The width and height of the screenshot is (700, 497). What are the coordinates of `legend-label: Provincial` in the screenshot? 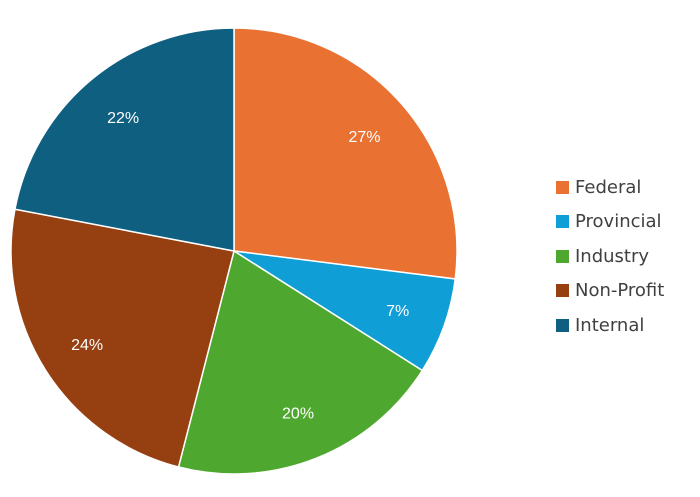 It's located at (618, 222).